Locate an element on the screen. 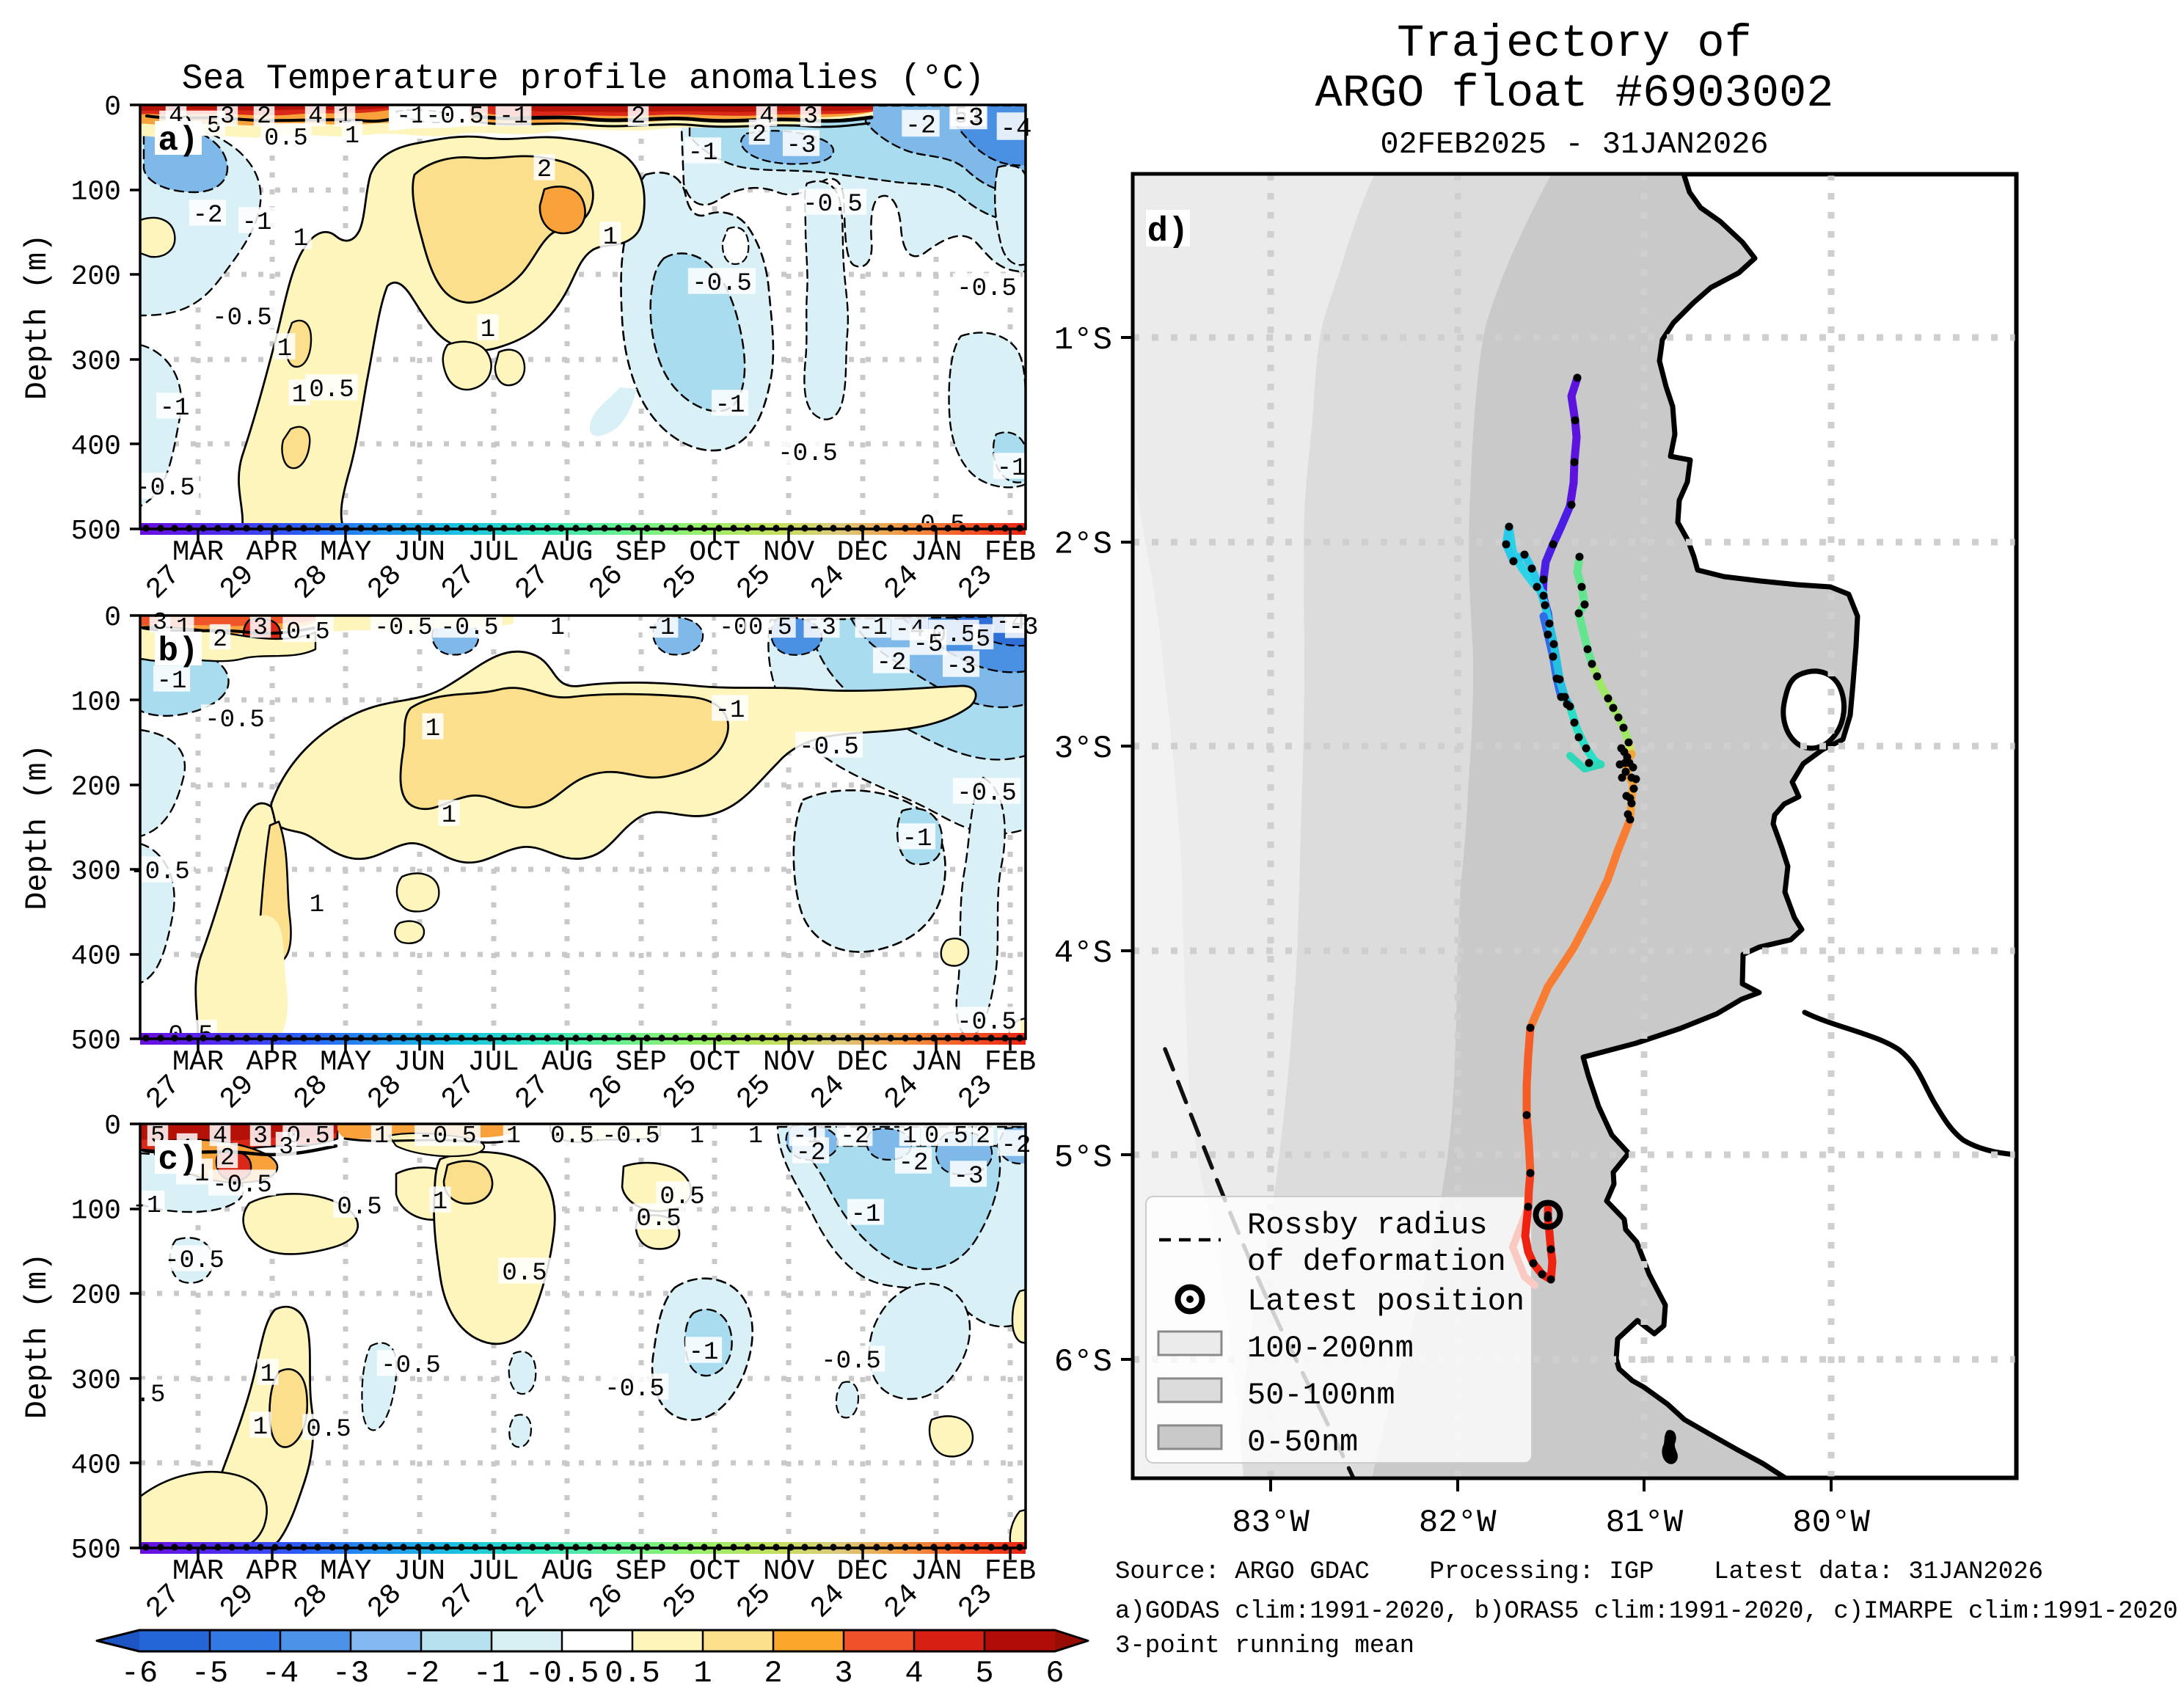  svg-text: OCT is located at coordinates (715, 1572).